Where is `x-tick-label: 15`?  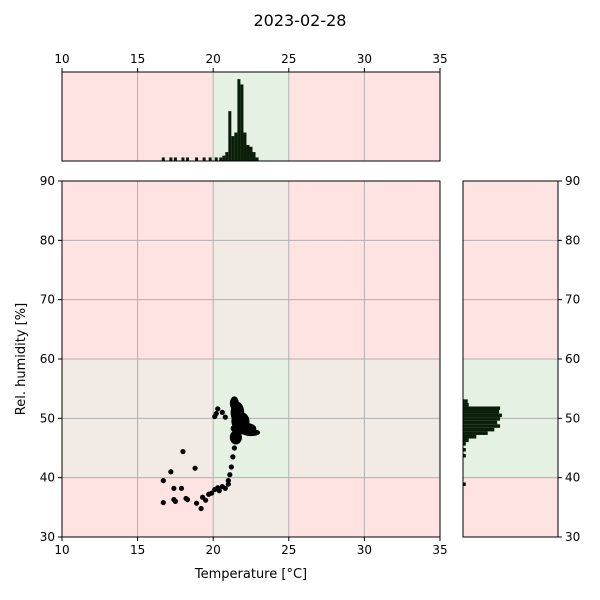 x-tick-label: 15 is located at coordinates (137, 550).